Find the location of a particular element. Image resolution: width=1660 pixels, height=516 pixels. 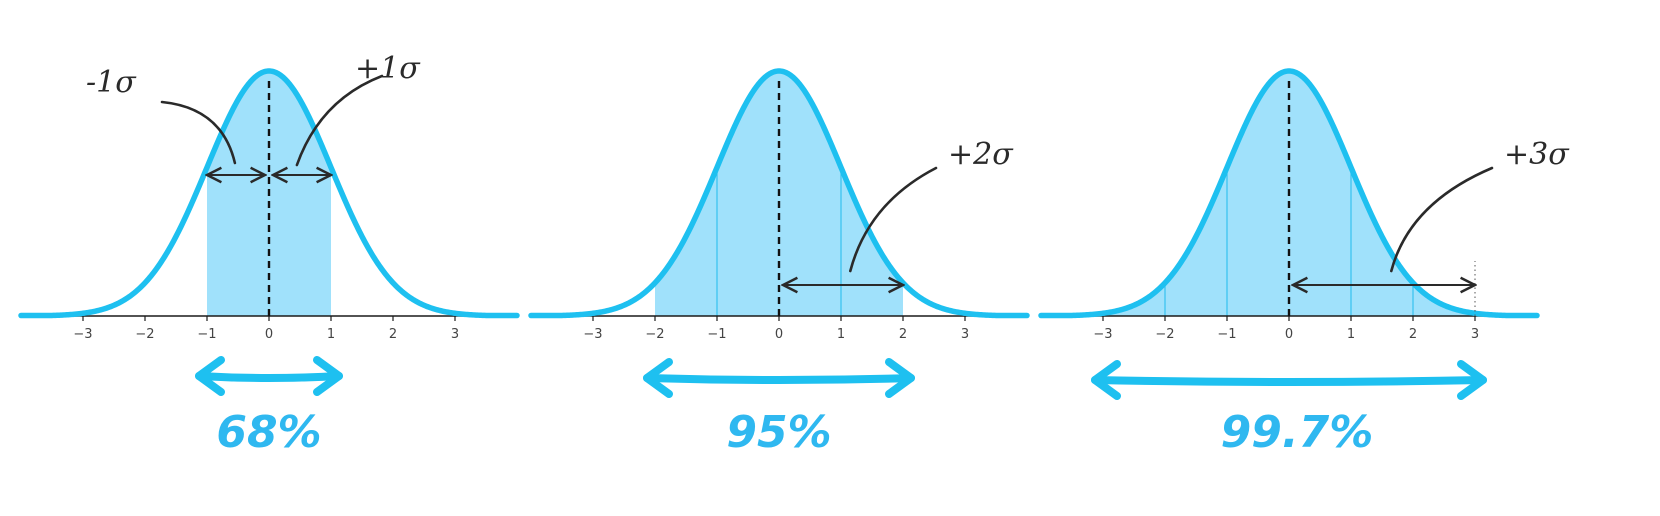

percent-label-95: 95% is located at coordinates (778, 432).